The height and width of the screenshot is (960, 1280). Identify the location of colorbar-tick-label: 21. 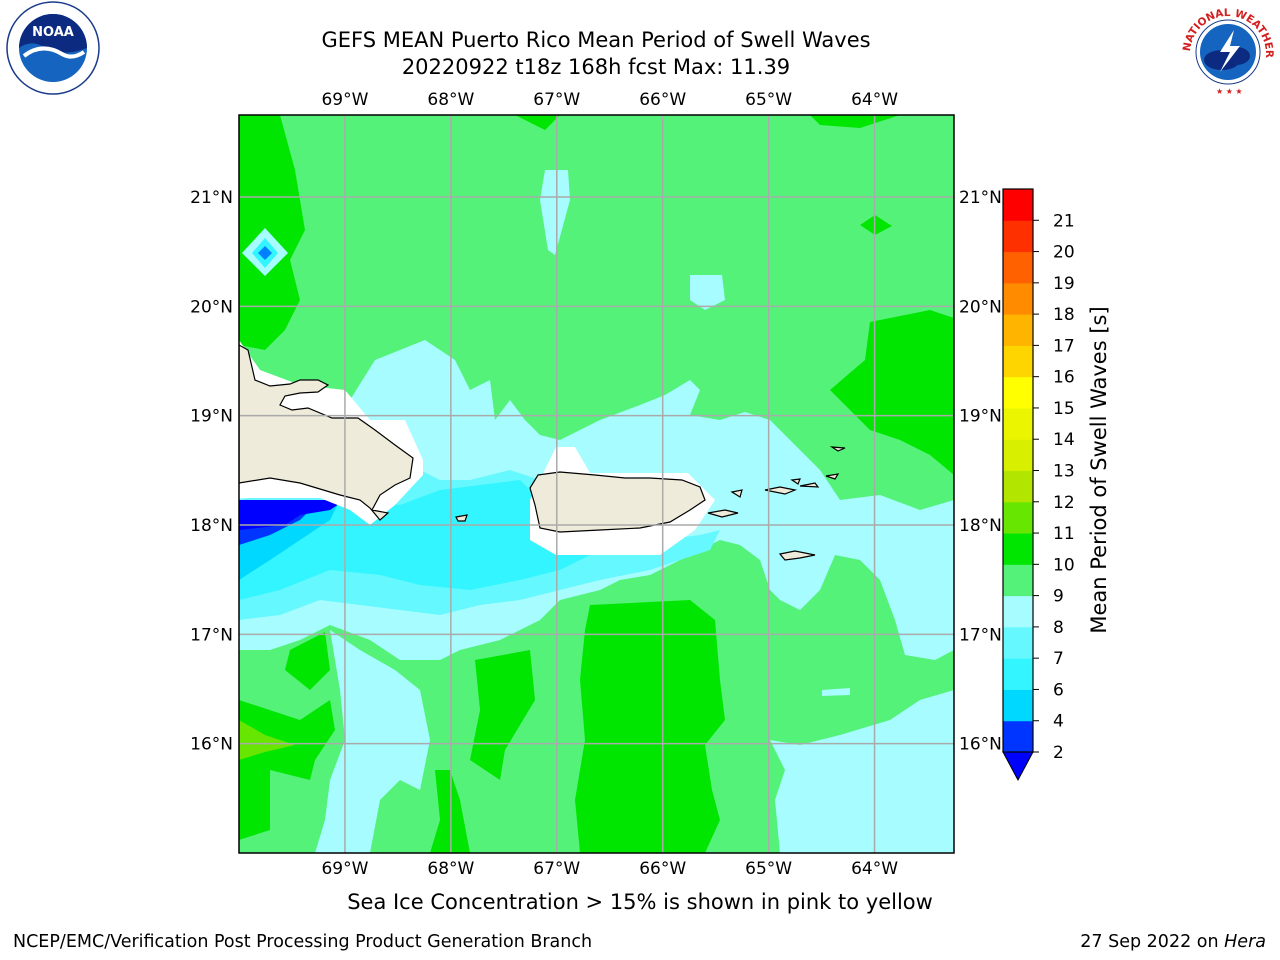
(1064, 221).